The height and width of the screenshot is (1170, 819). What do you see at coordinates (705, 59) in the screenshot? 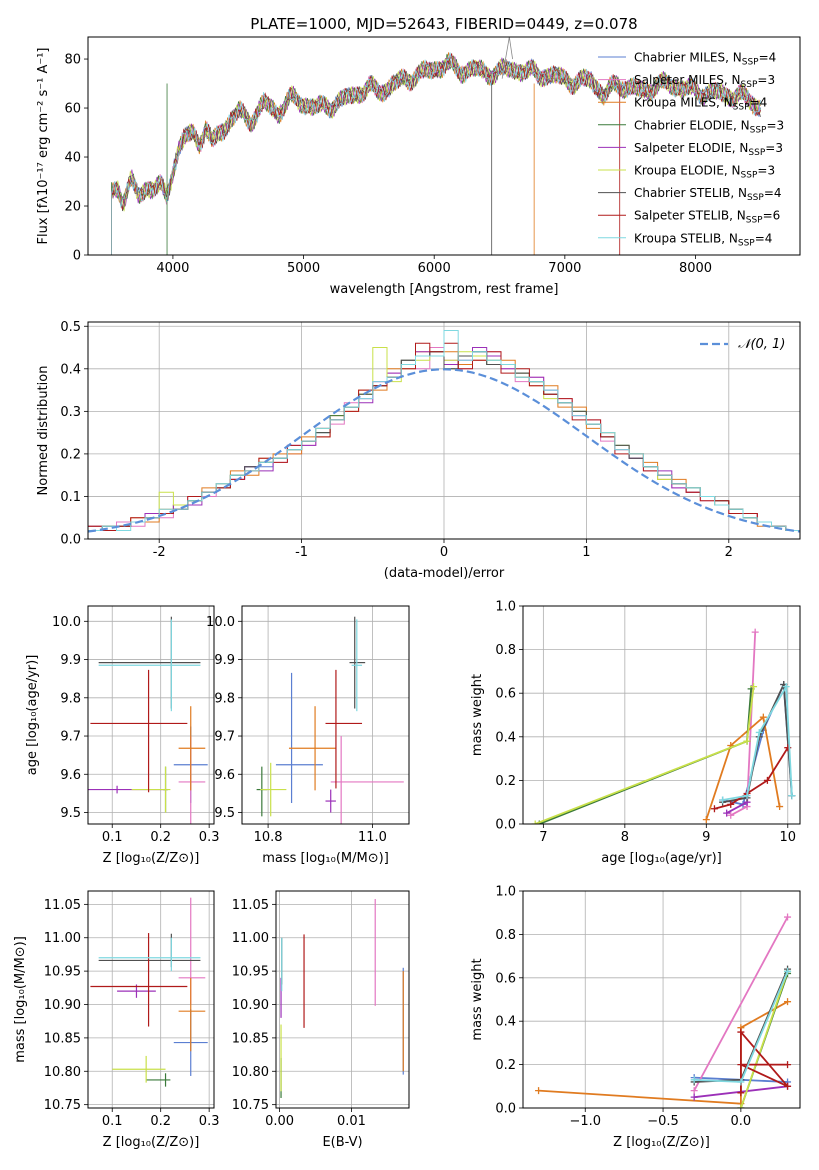
I see `legend-entry: Chabrier MILES, NSSP=4` at bounding box center [705, 59].